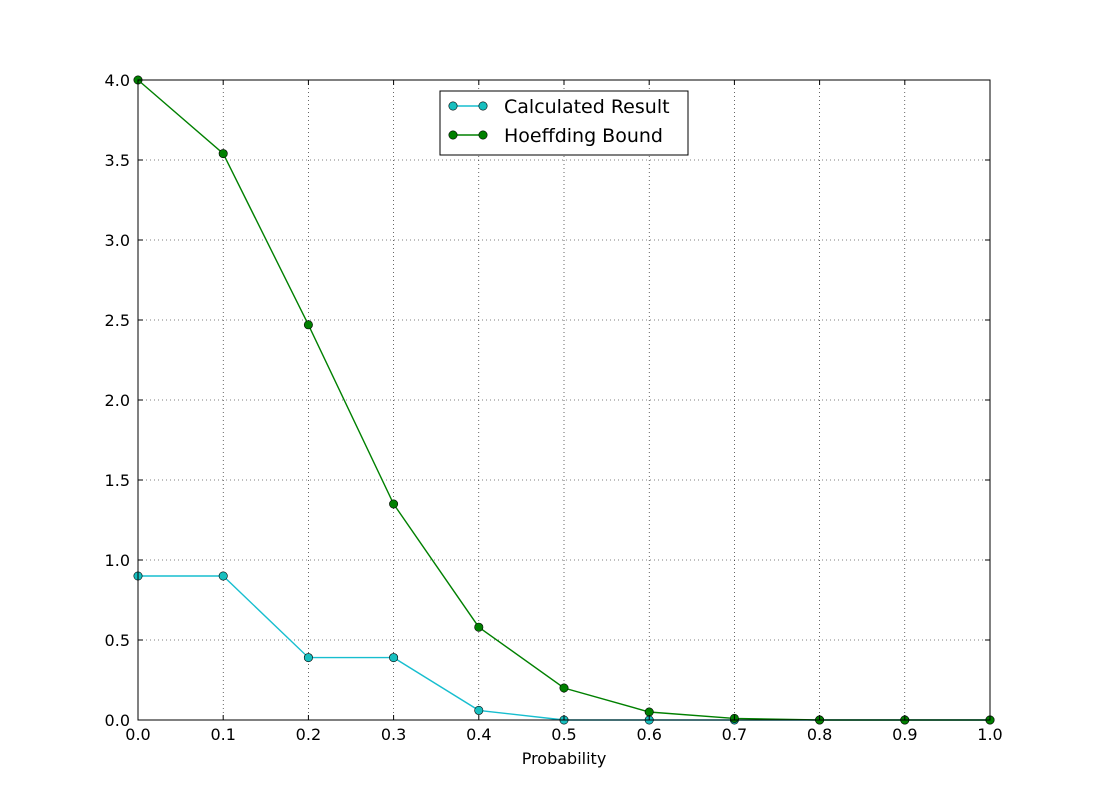 Image resolution: width=1100 pixels, height=805 pixels. Describe the element at coordinates (989, 734) in the screenshot. I see `x-tick-label: 1.0` at that location.